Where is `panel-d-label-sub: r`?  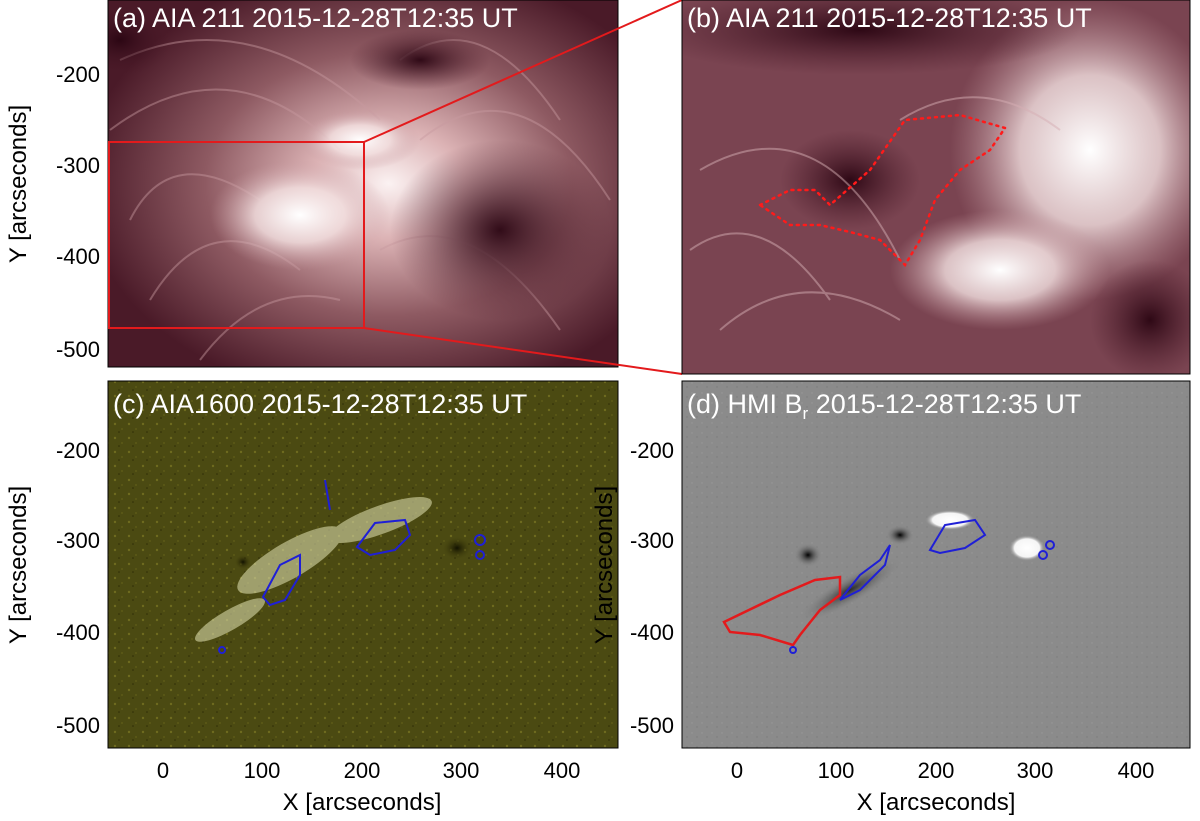
panel-d-label-sub: r is located at coordinates (806, 413).